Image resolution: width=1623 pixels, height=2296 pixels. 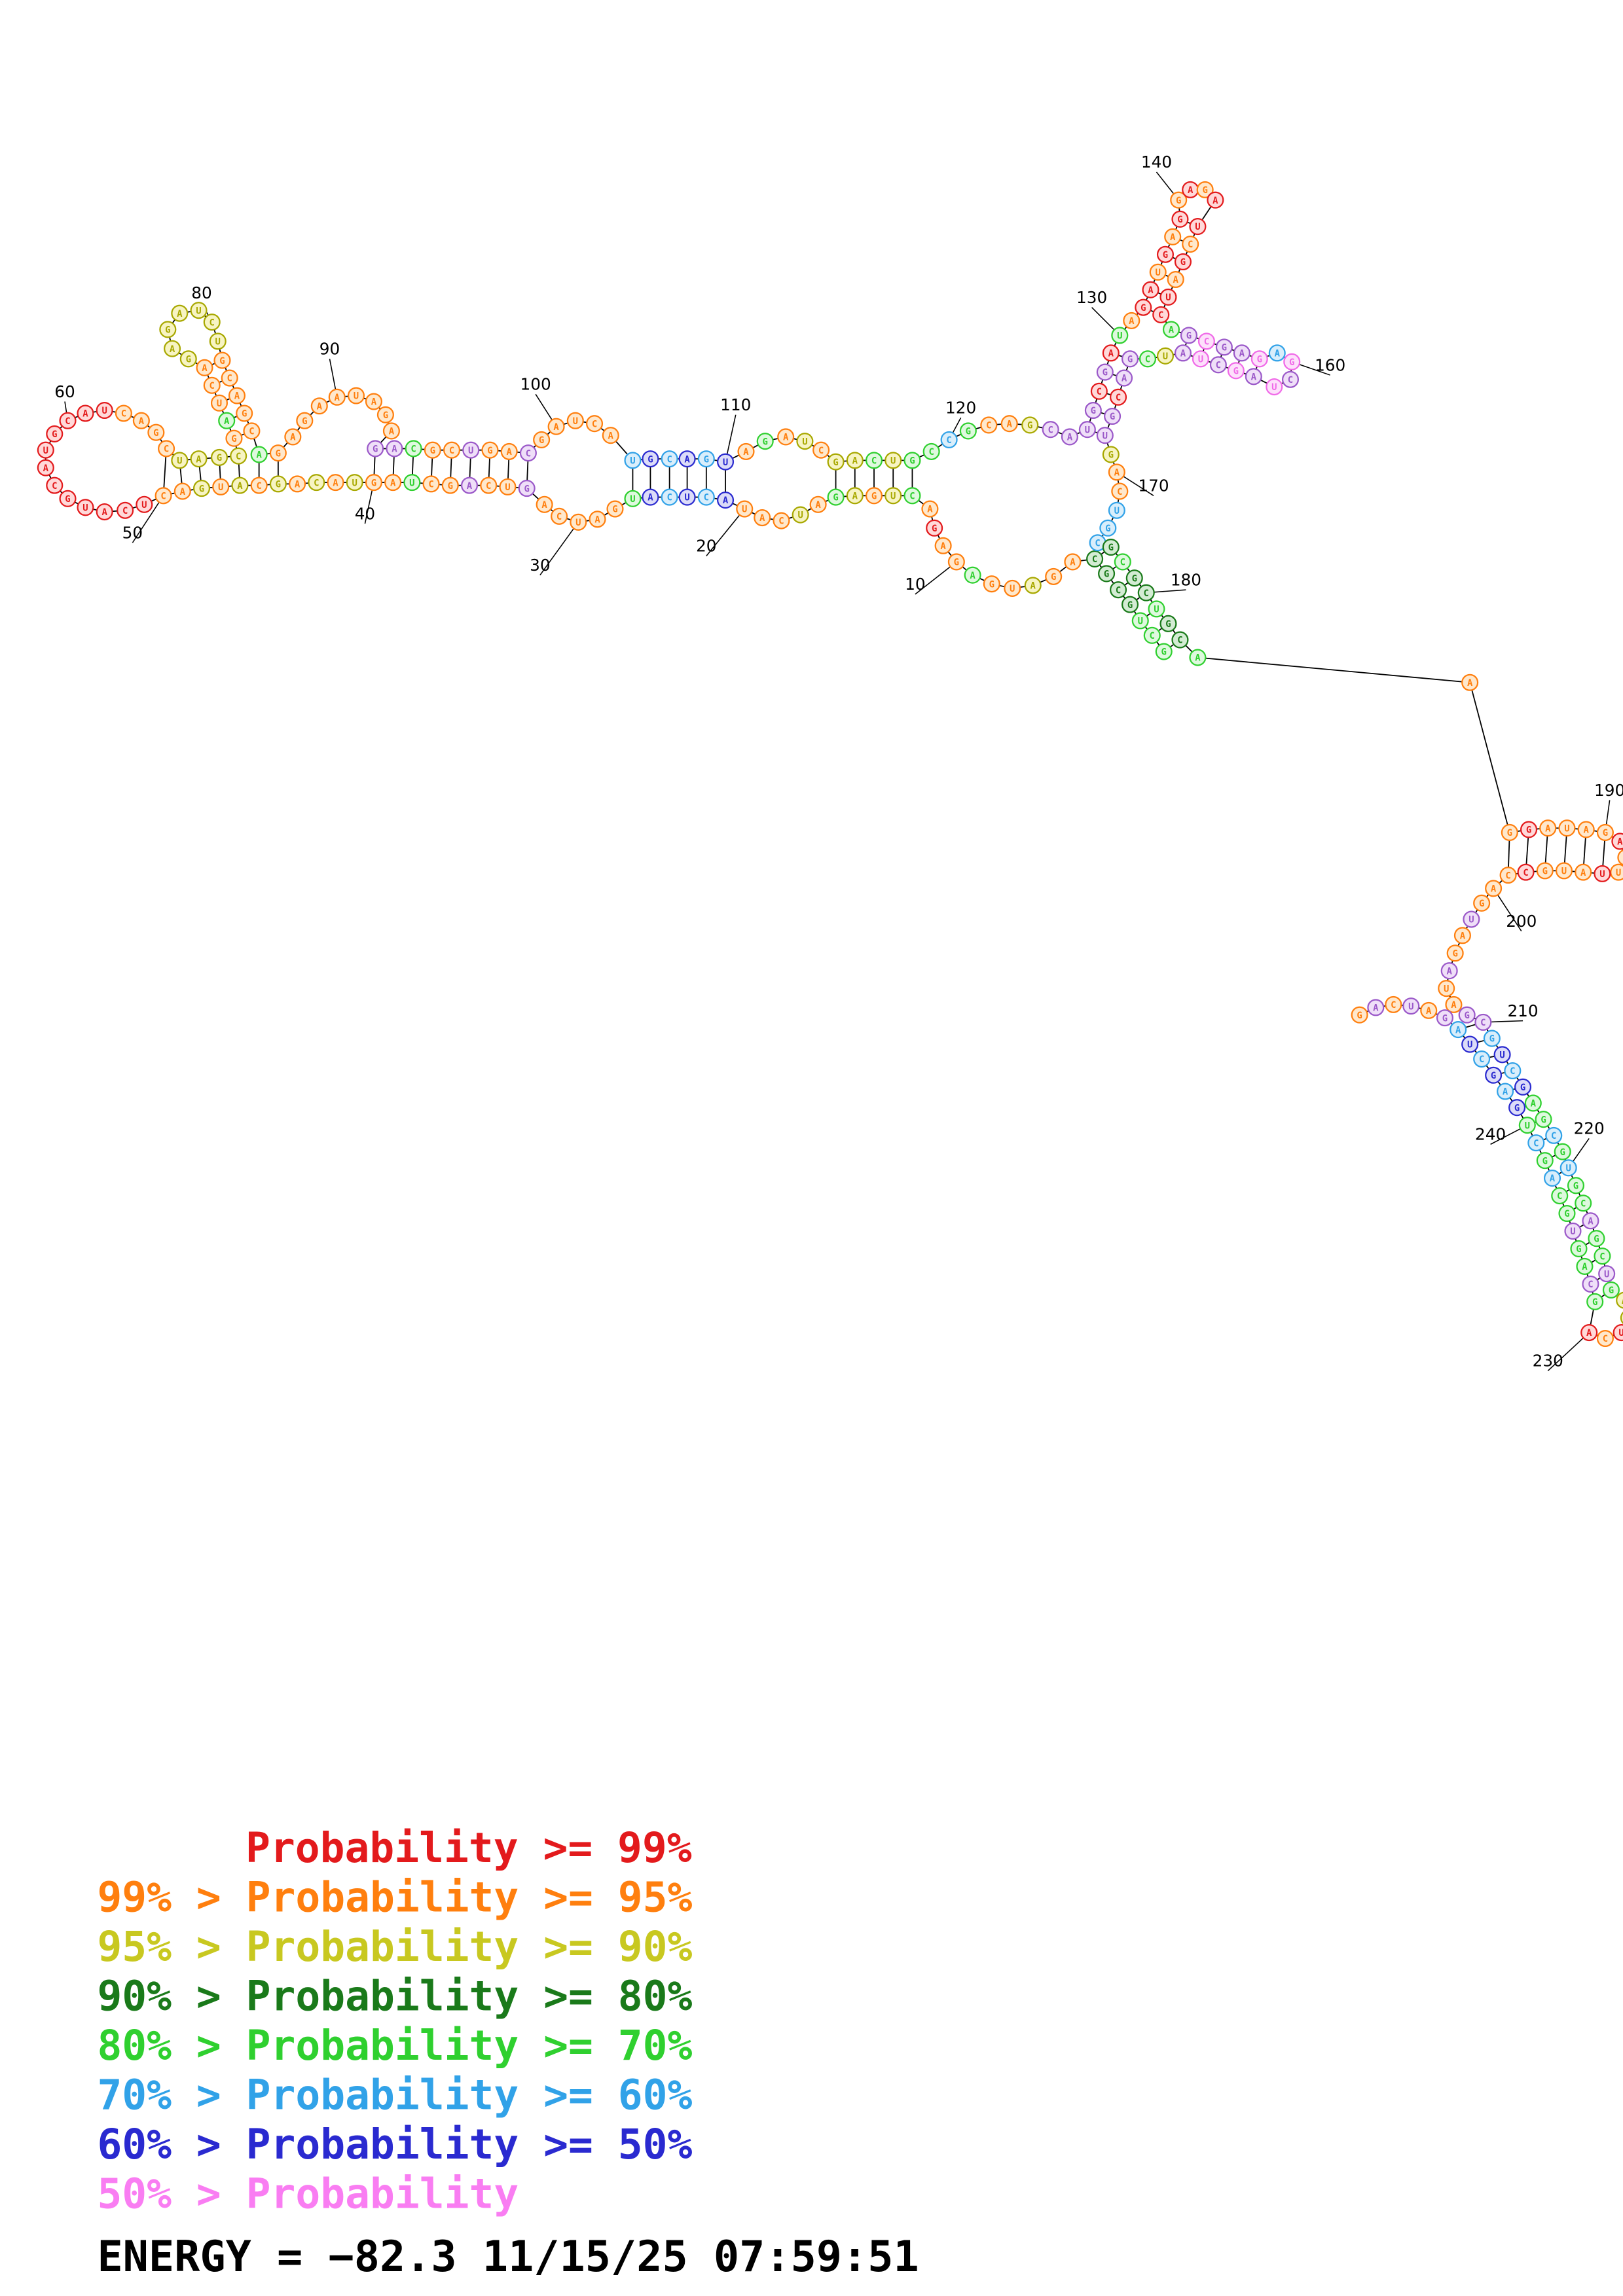 I want to click on position-label: 220, so click(x=1589, y=1128).